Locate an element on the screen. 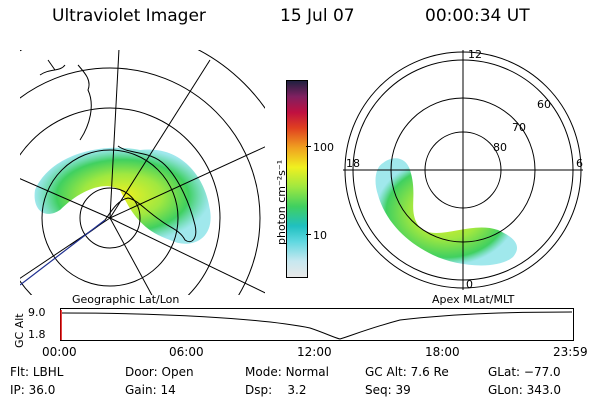  colorbar-tick-100: 100 is located at coordinates (323, 147).